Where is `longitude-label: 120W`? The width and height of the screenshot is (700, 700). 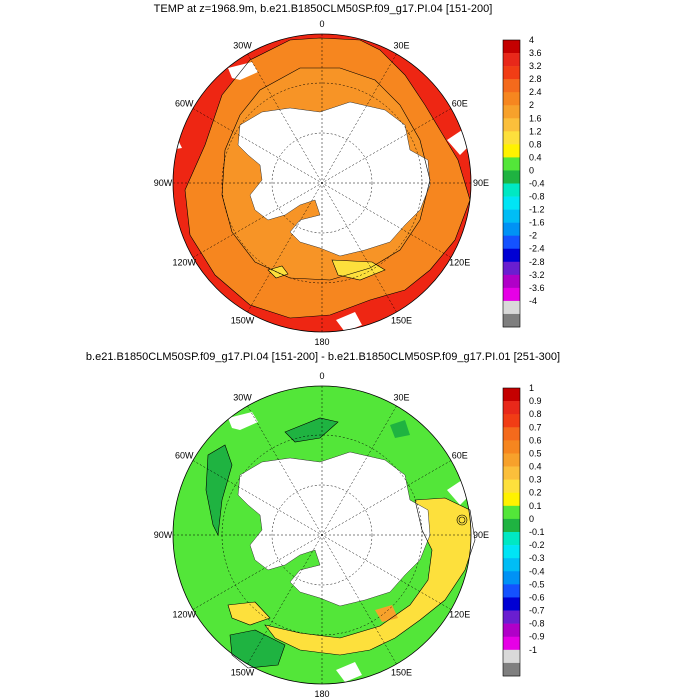
longitude-label: 120W is located at coordinates (185, 615).